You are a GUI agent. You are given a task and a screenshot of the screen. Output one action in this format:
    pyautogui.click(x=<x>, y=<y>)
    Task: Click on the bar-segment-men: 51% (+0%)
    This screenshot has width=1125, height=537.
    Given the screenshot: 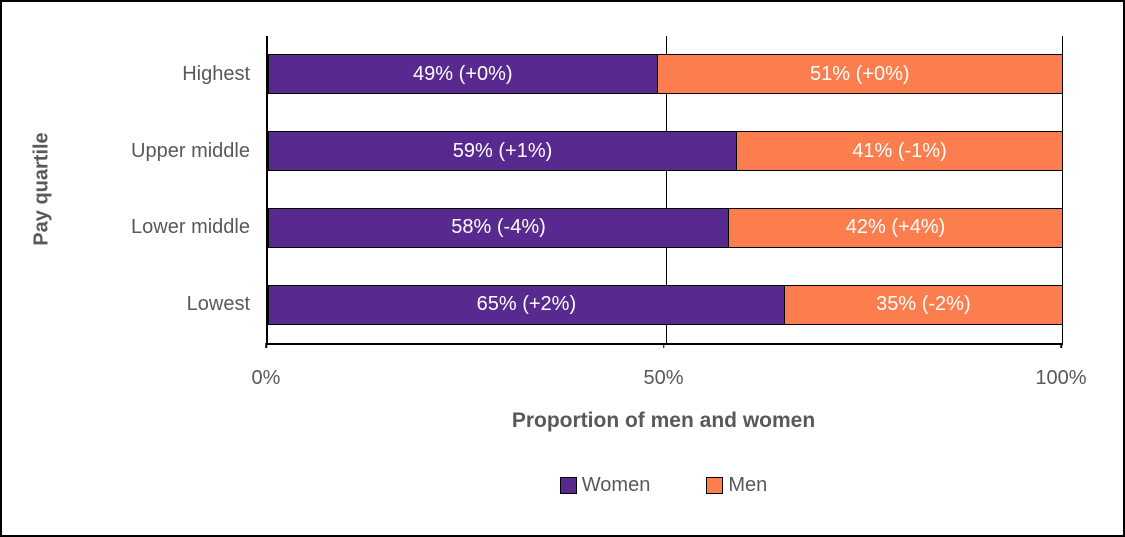 What is the action you would take?
    pyautogui.click(x=860, y=74)
    